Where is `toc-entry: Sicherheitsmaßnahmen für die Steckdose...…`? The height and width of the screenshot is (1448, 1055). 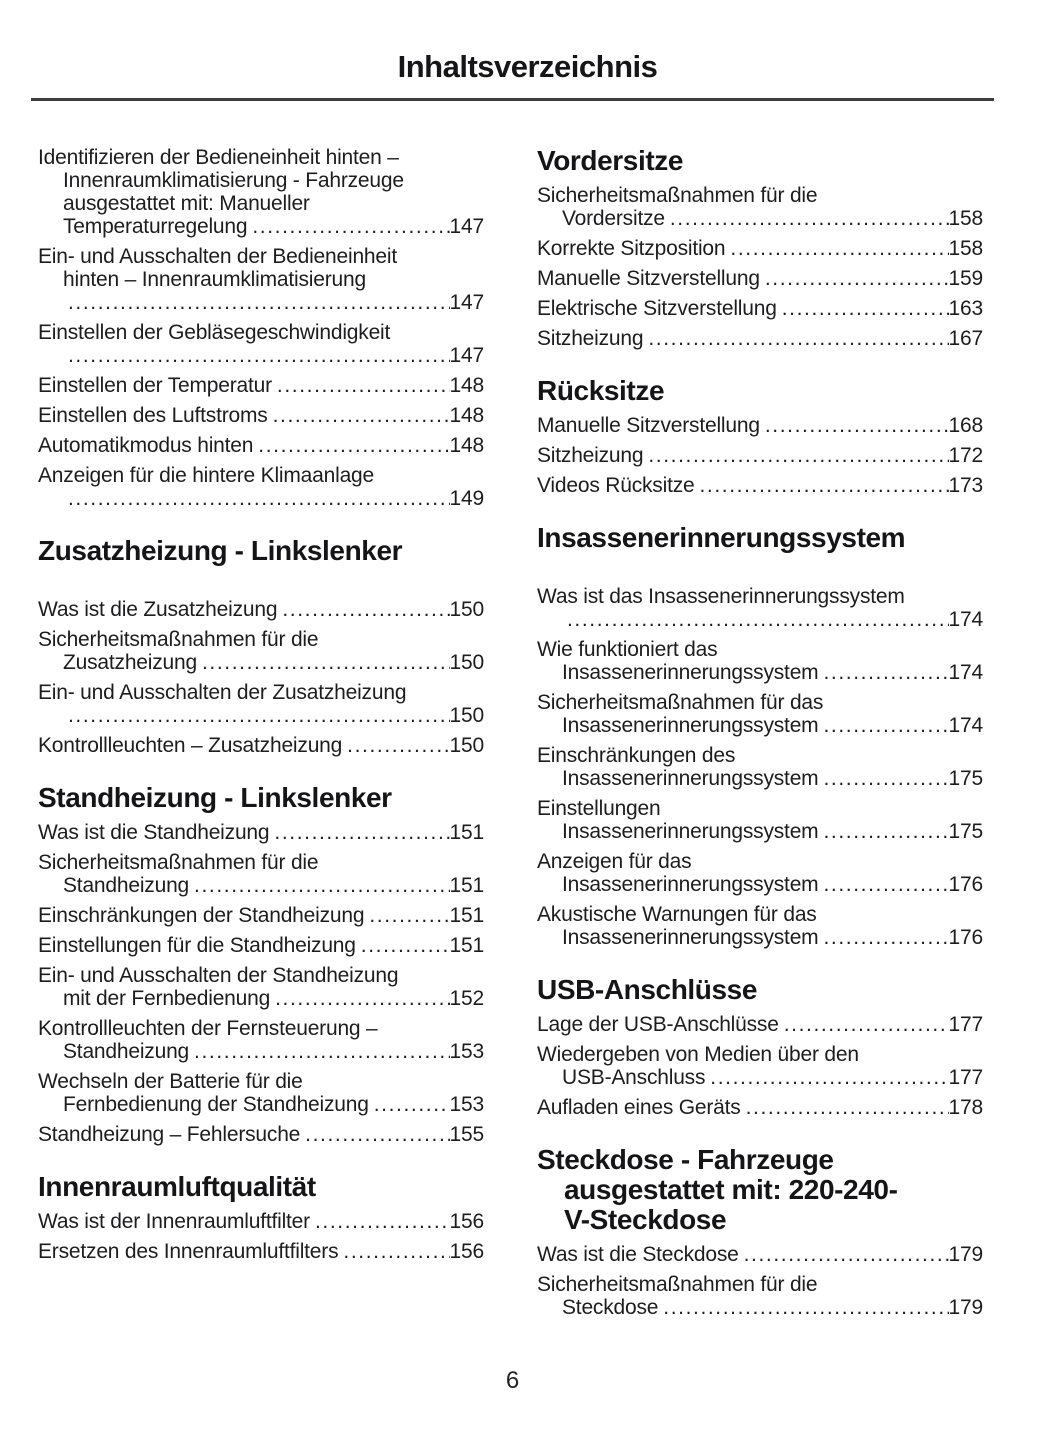 toc-entry: Sicherheitsmaßnahmen für die Steckdose...… is located at coordinates (760, 1296).